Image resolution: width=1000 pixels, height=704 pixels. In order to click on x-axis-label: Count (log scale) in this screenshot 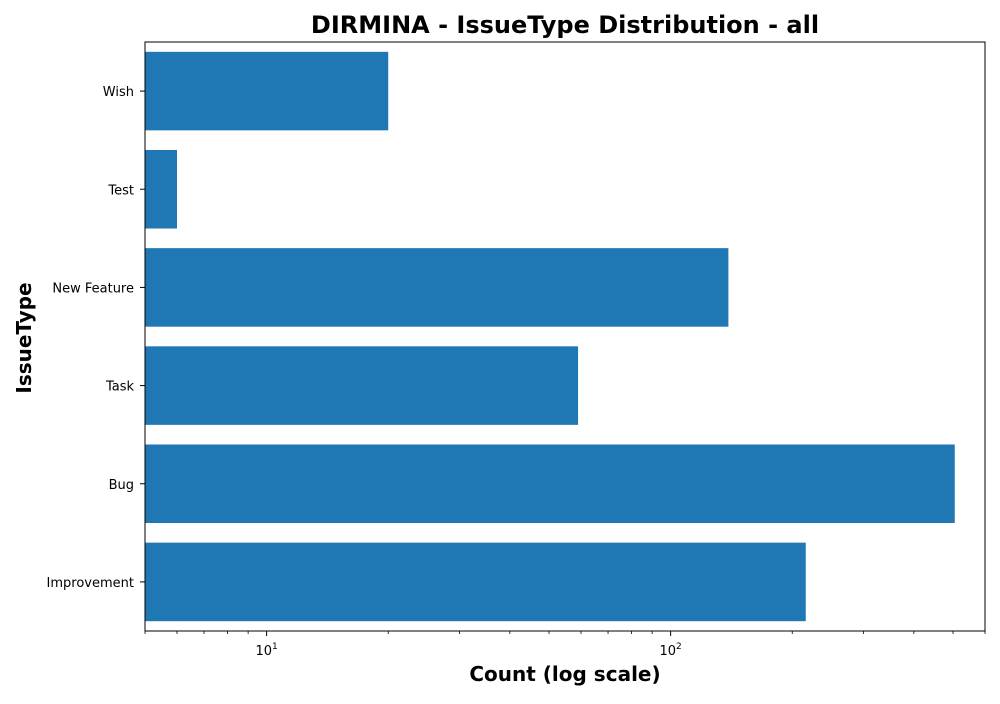, I will do `click(564, 674)`.